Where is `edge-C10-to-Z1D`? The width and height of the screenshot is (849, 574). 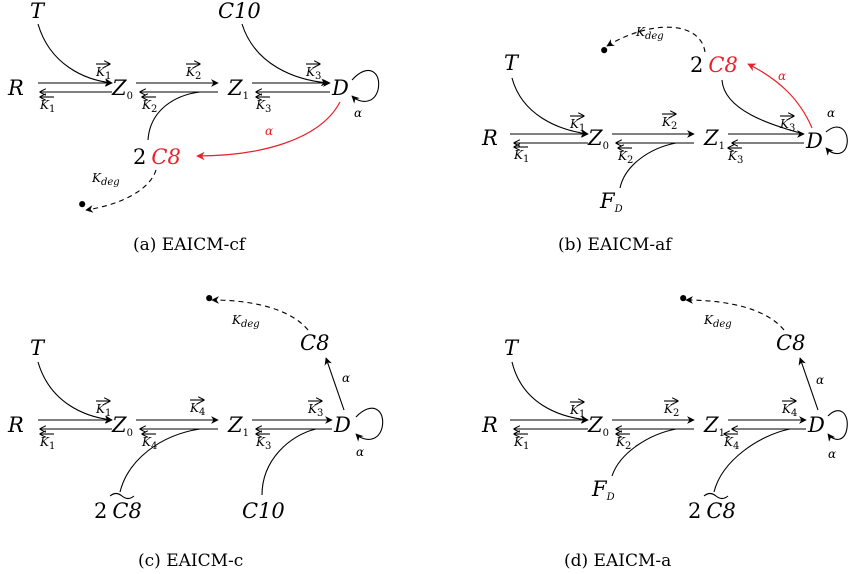 edge-C10-to-Z1D is located at coordinates (289, 462).